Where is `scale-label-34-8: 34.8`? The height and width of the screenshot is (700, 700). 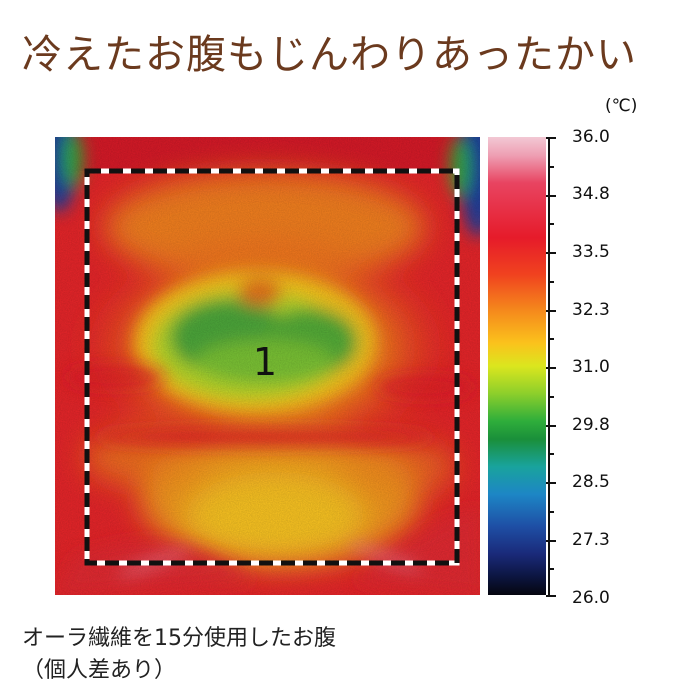
scale-label-34-8: 34.8 is located at coordinates (591, 194).